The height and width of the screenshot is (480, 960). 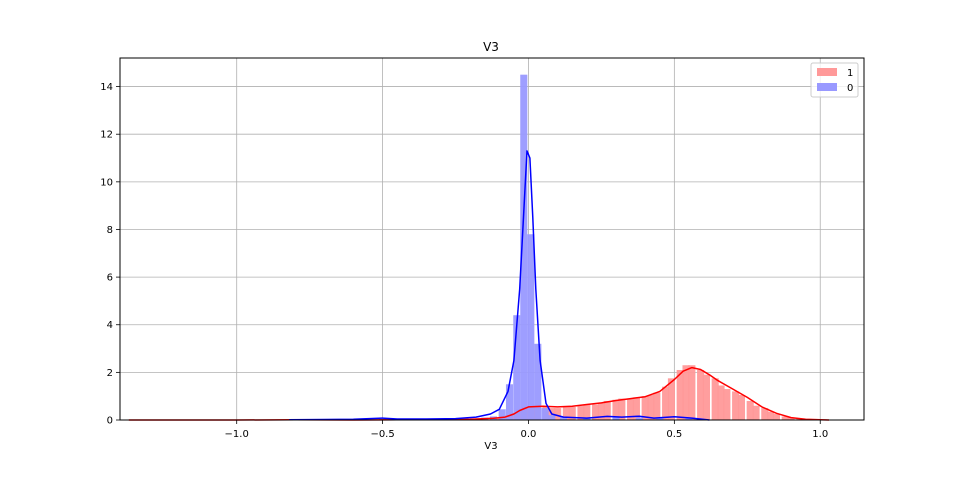 What do you see at coordinates (110, 278) in the screenshot?
I see `y-tick-label-3: 6` at bounding box center [110, 278].